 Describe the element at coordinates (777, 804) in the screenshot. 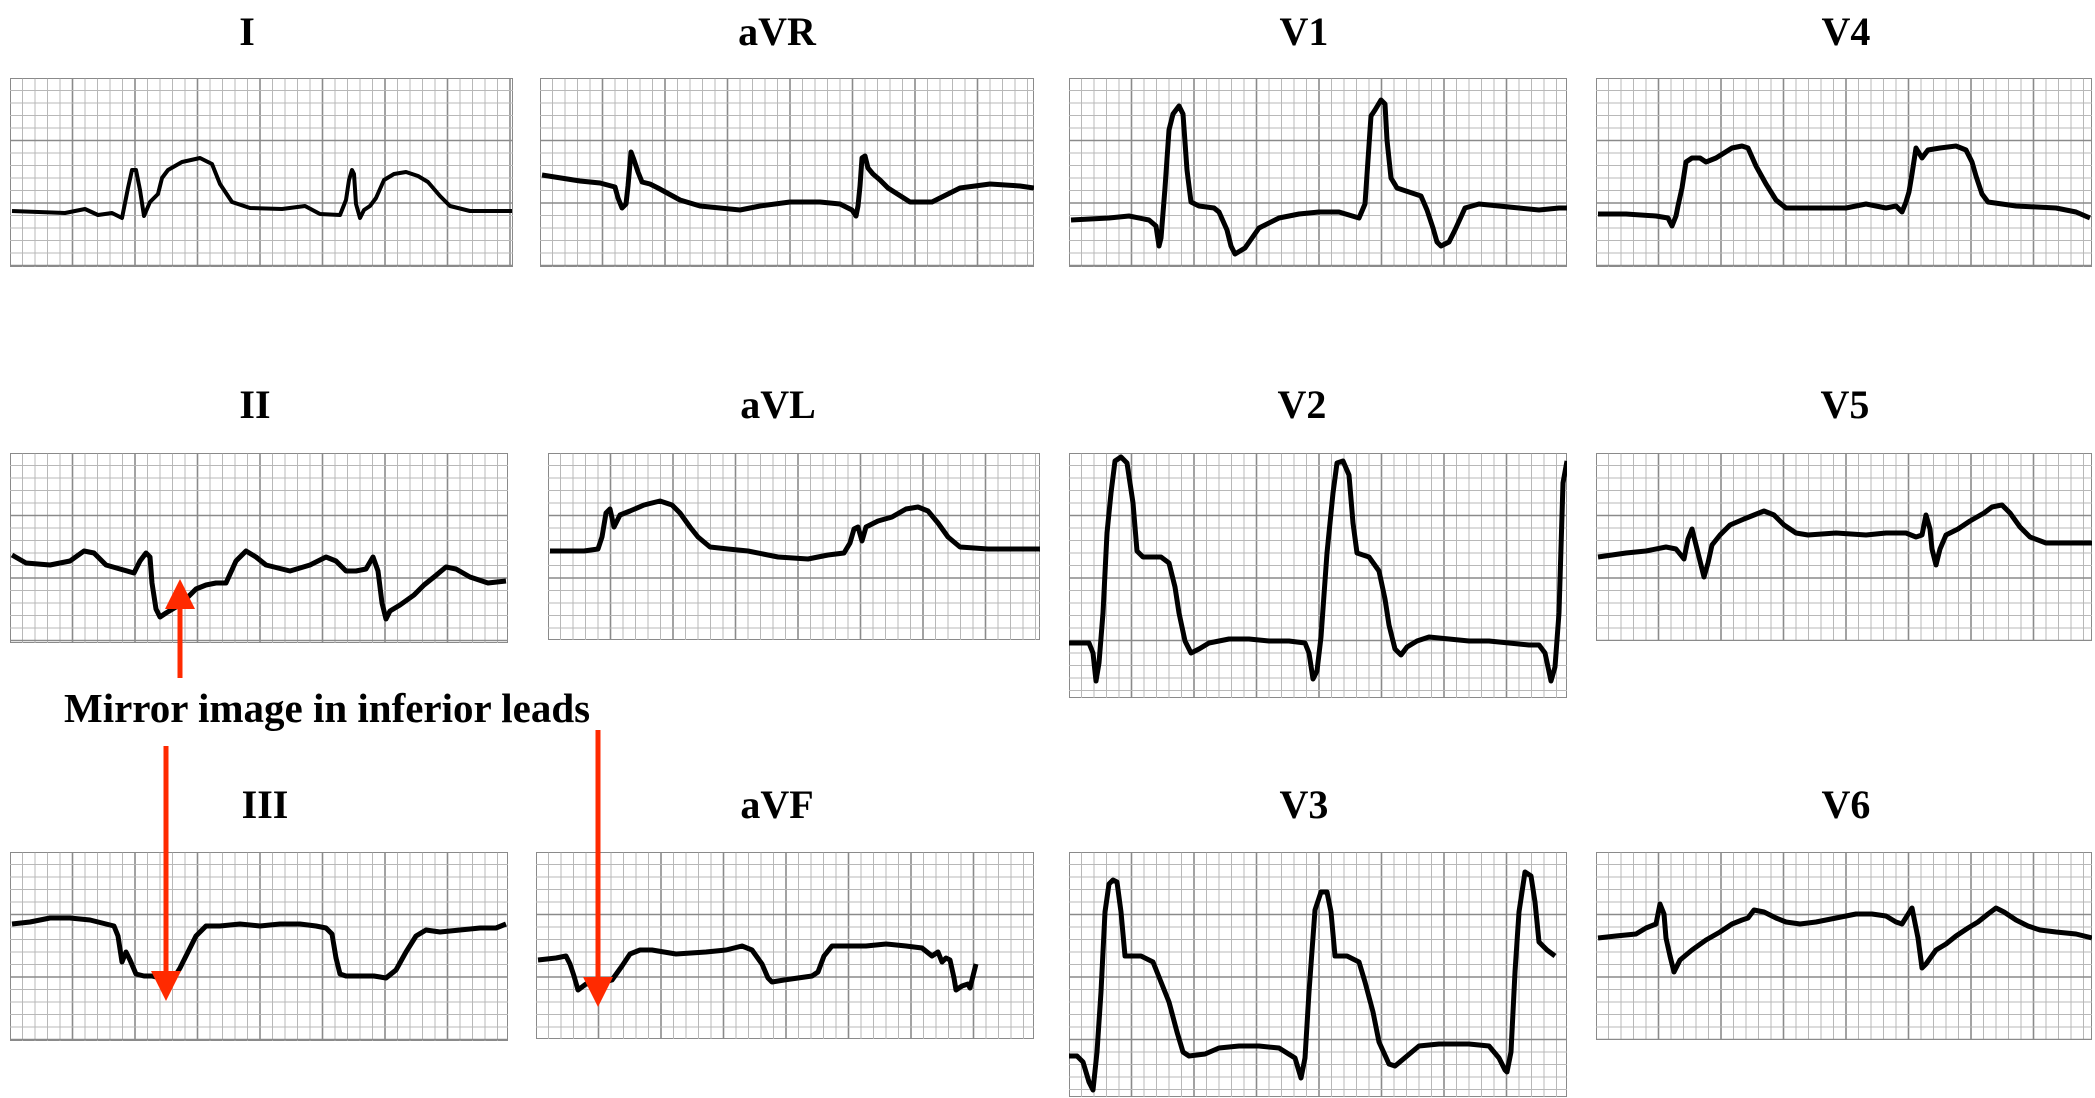

I see `lead-title-aVF: aVF` at that location.